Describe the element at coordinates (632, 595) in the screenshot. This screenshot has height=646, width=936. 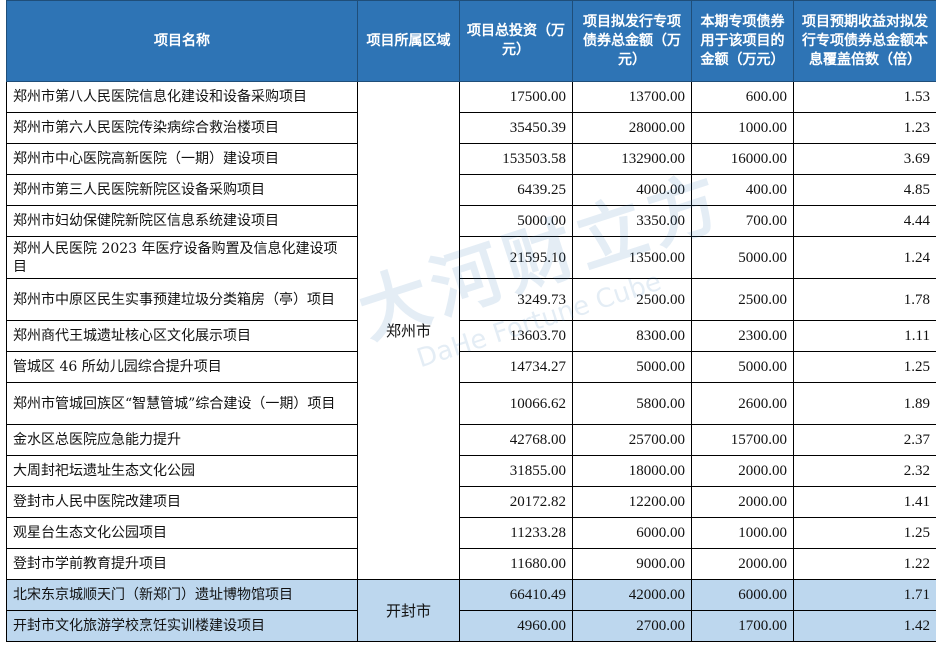
I see `planned-bond-cell: 42000.00` at that location.